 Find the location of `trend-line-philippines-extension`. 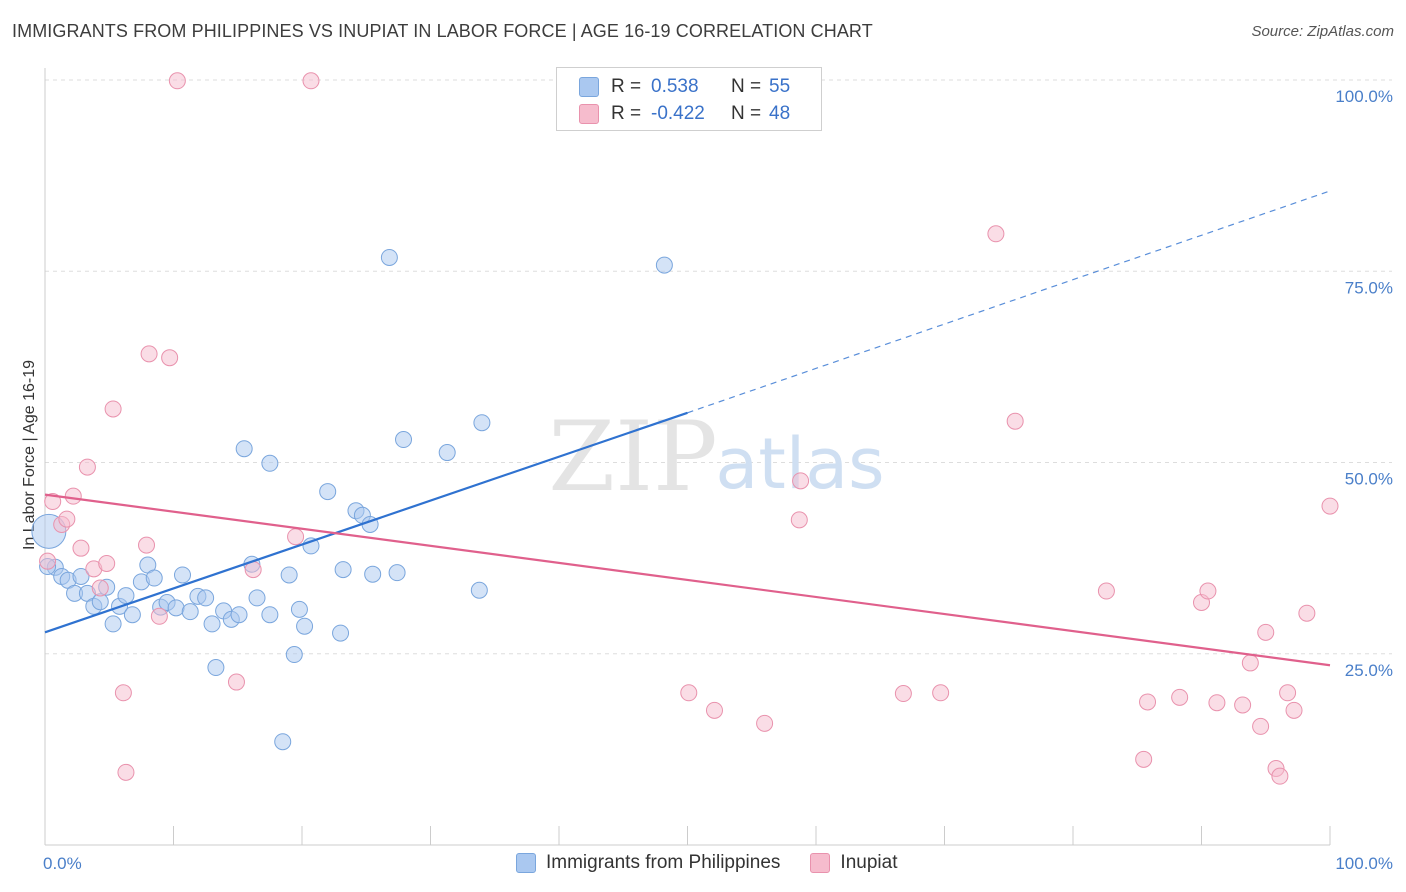

trend-line-philippines-extension is located at coordinates (1009, 302).